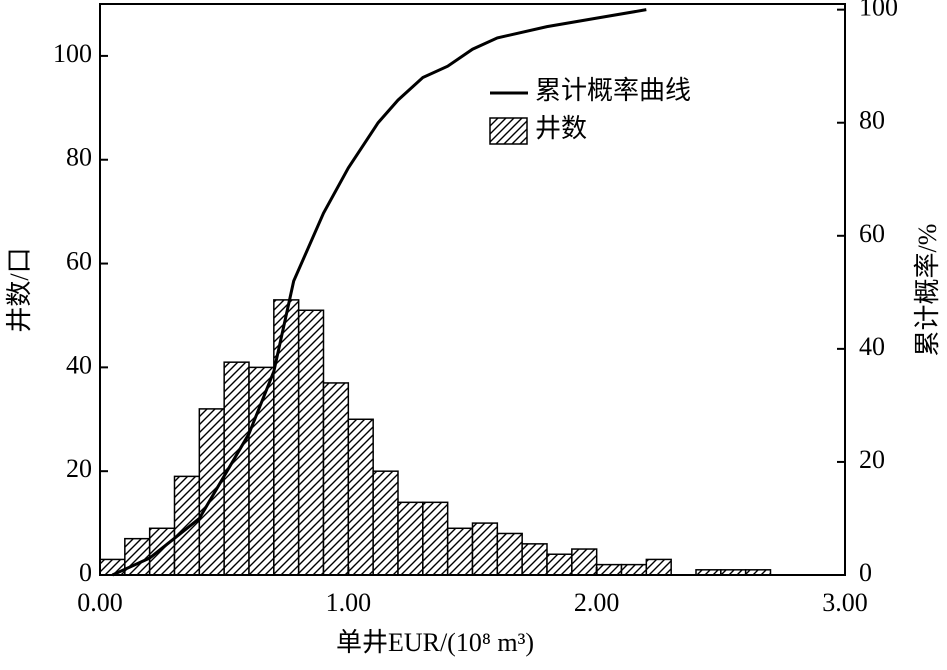  I want to click on y-tick-label: 60, so click(79, 261).